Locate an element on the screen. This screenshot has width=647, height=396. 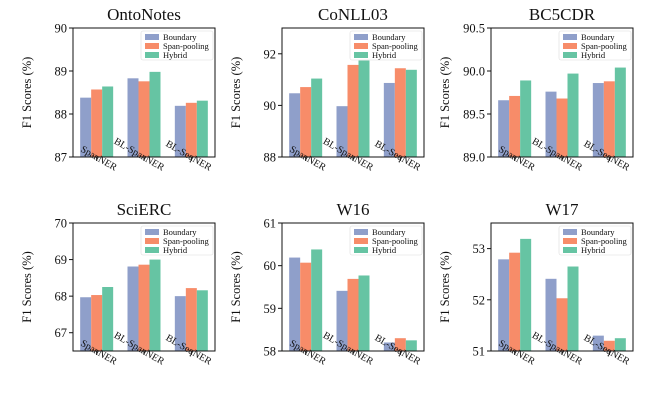
panel-title: CoNLL03 is located at coordinates (353, 14).